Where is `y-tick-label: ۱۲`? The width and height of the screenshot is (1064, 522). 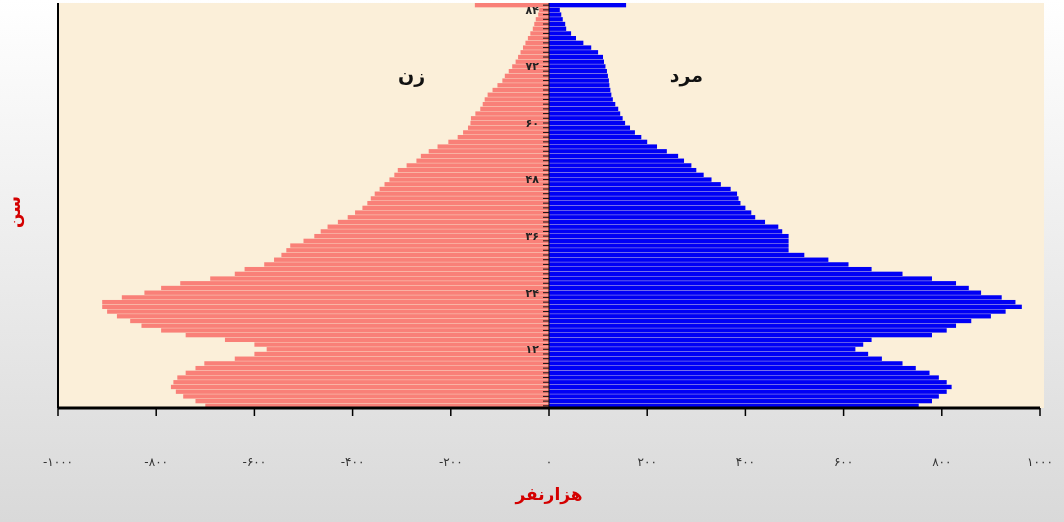
y-tick-label: ۱۲ is located at coordinates (532, 350).